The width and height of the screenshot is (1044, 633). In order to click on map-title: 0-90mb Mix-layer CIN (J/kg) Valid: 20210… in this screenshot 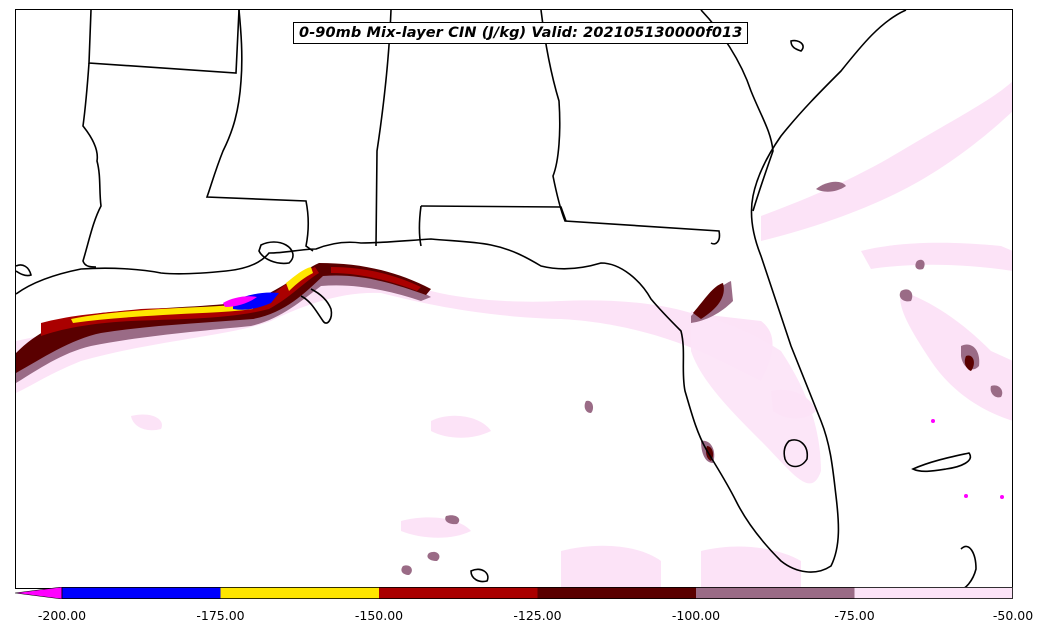, I will do `click(521, 33)`.